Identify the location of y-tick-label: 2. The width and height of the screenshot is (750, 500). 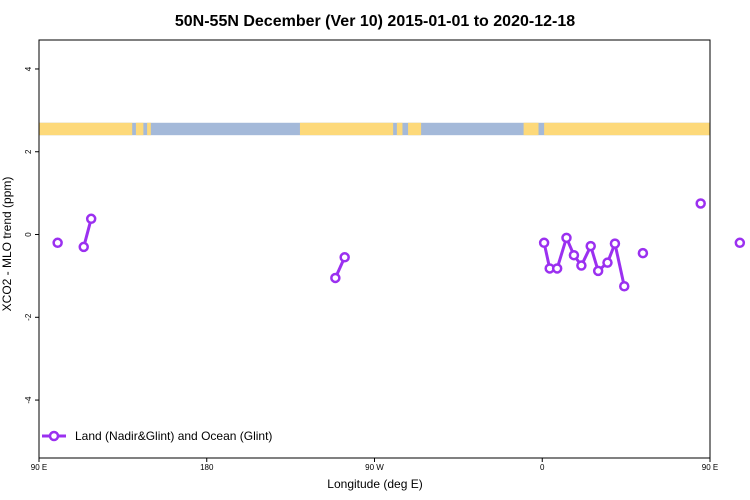
(28, 151).